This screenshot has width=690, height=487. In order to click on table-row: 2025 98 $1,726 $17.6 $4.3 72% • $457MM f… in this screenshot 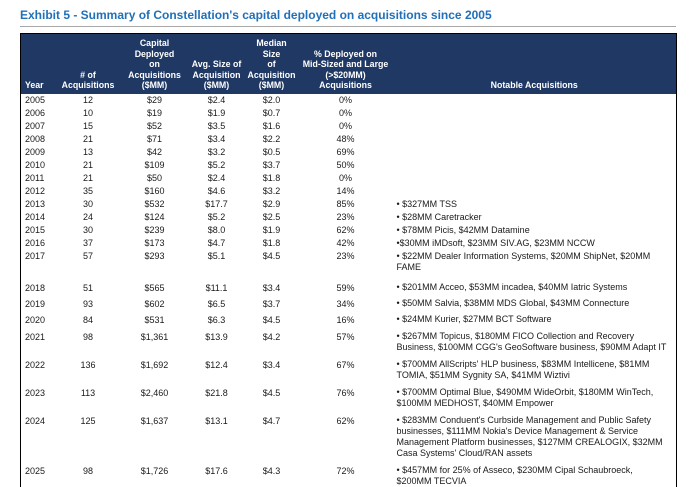, I will do `click(349, 474)`.